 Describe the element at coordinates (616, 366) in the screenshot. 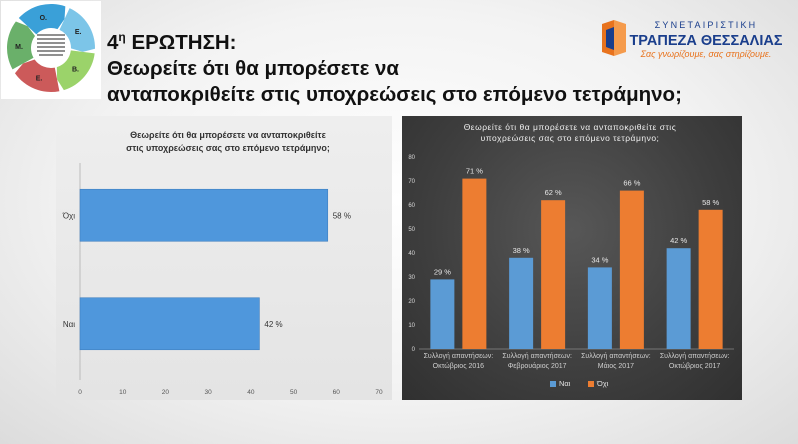

I see `vchart-category-label: Μάιος 2017` at that location.